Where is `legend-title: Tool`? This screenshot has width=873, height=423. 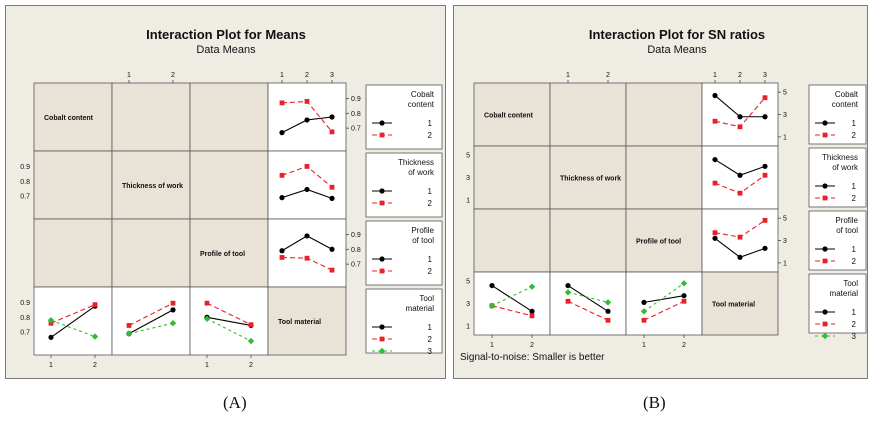 legend-title: Tool is located at coordinates (426, 298).